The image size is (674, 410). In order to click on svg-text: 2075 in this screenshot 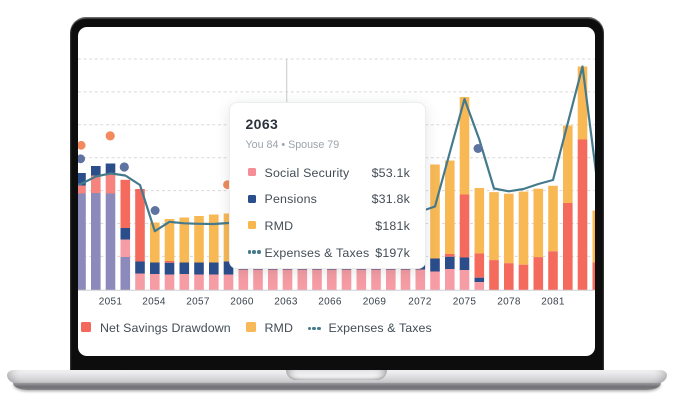, I will do `click(464, 301)`.